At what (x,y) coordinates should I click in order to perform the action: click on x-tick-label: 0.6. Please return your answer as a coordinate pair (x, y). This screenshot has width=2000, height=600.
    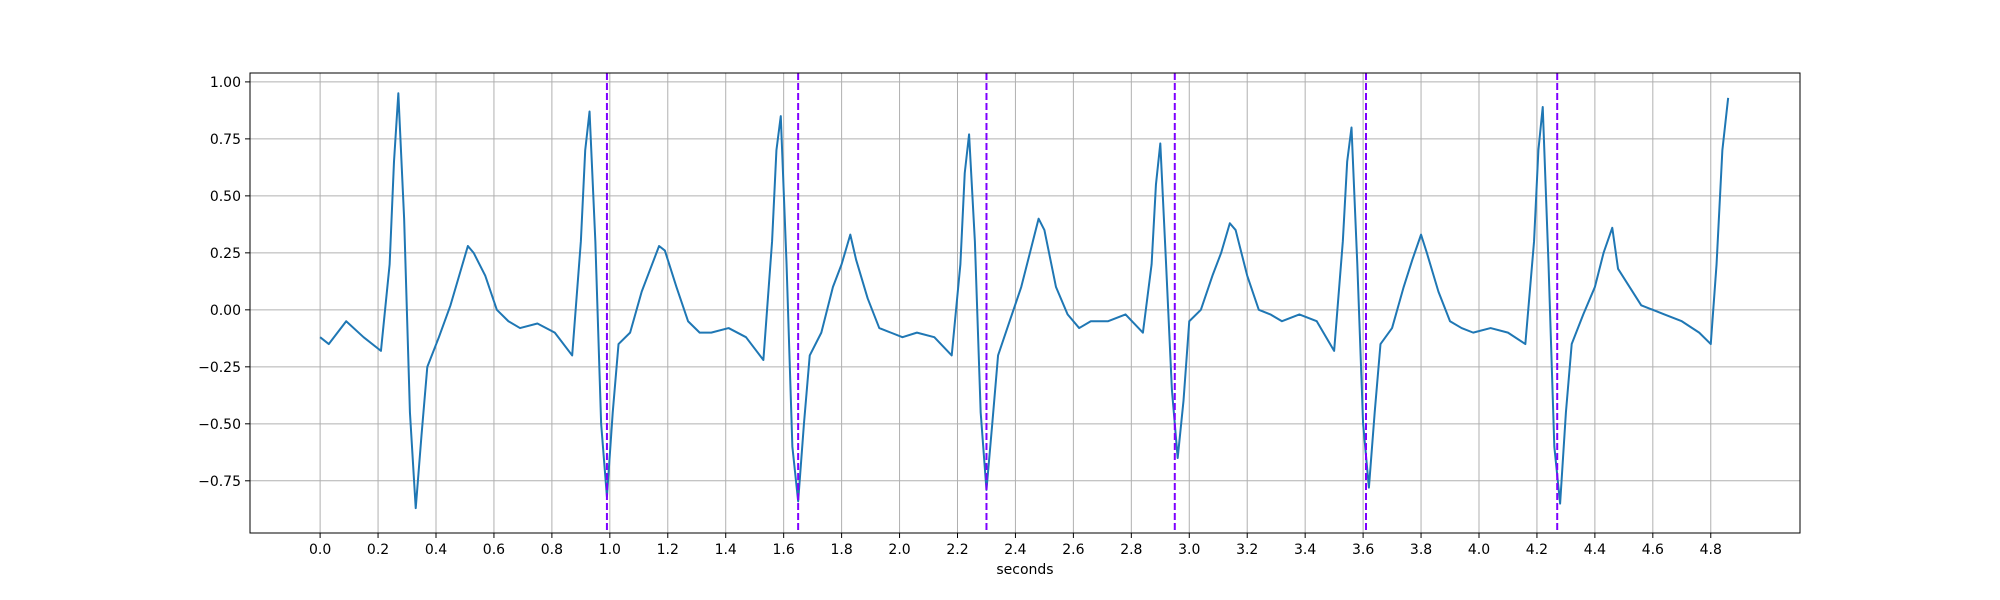
    Looking at the image, I should click on (494, 550).